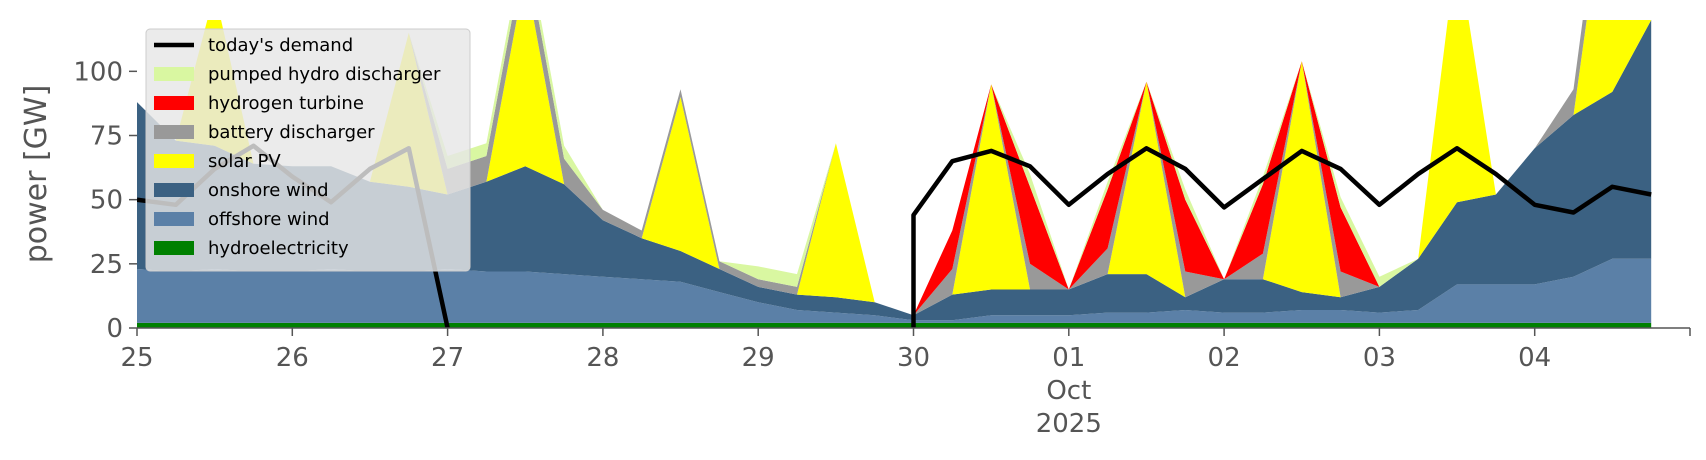 Image resolution: width=1706 pixels, height=460 pixels. I want to click on legend-swatch-hydroelectricity, so click(174, 248).